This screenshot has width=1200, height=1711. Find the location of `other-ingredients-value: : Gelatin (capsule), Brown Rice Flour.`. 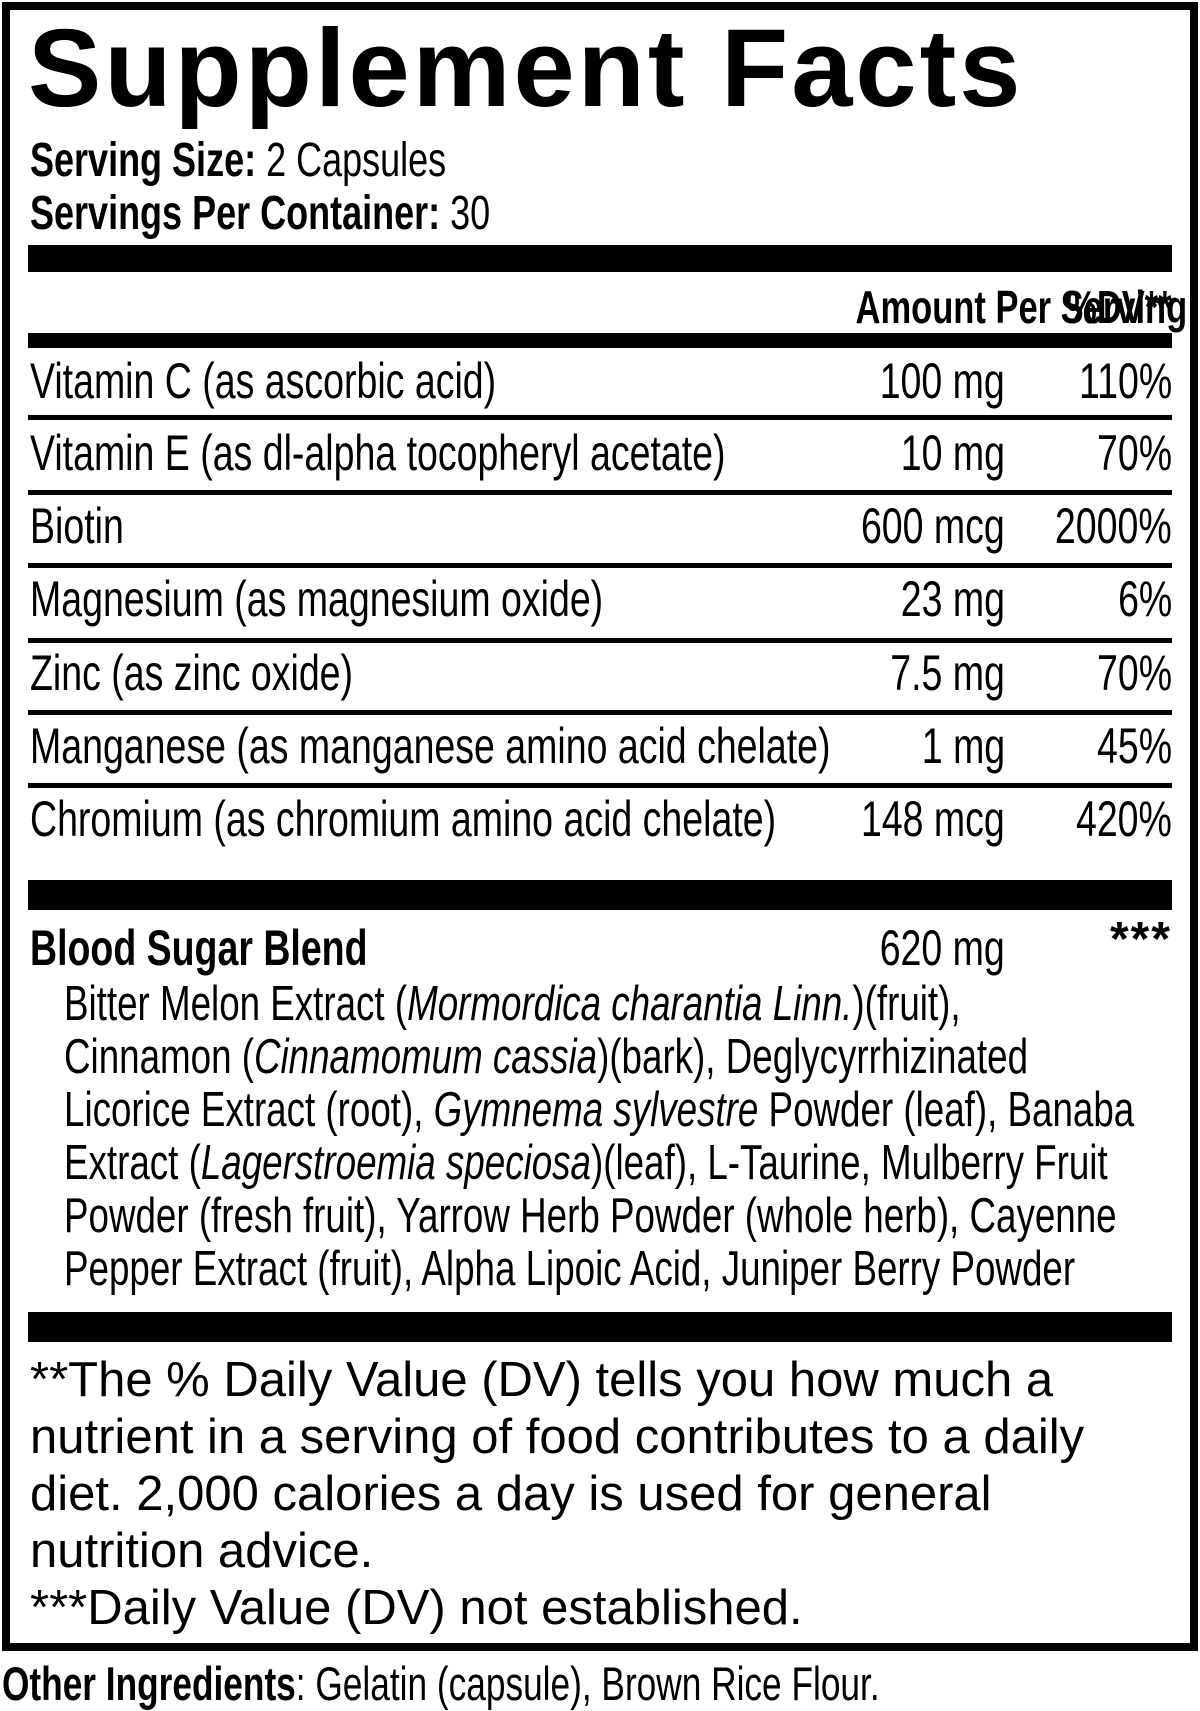

other-ingredients-value: : Gelatin (capsule), Brown Rice Flour. is located at coordinates (587, 1683).